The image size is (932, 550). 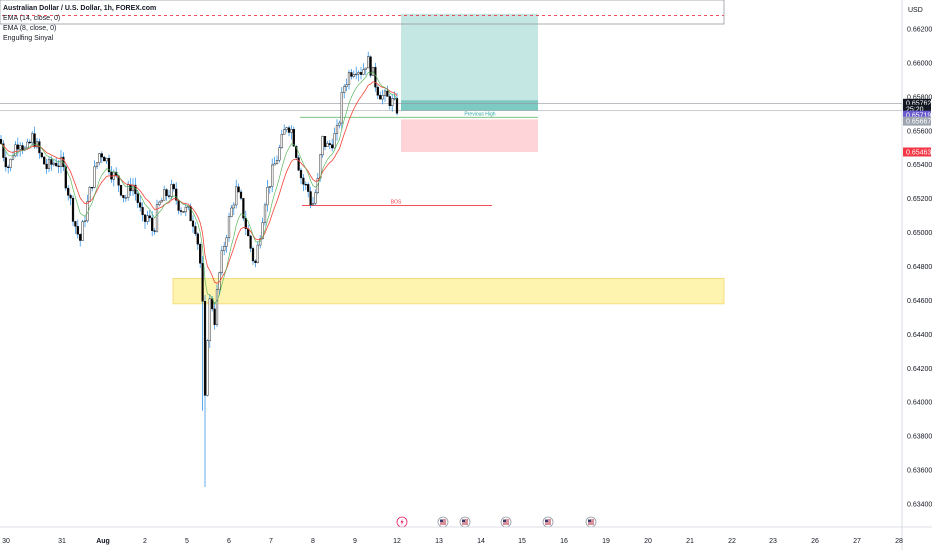 I want to click on time-tick-label: 16, so click(x=564, y=541).